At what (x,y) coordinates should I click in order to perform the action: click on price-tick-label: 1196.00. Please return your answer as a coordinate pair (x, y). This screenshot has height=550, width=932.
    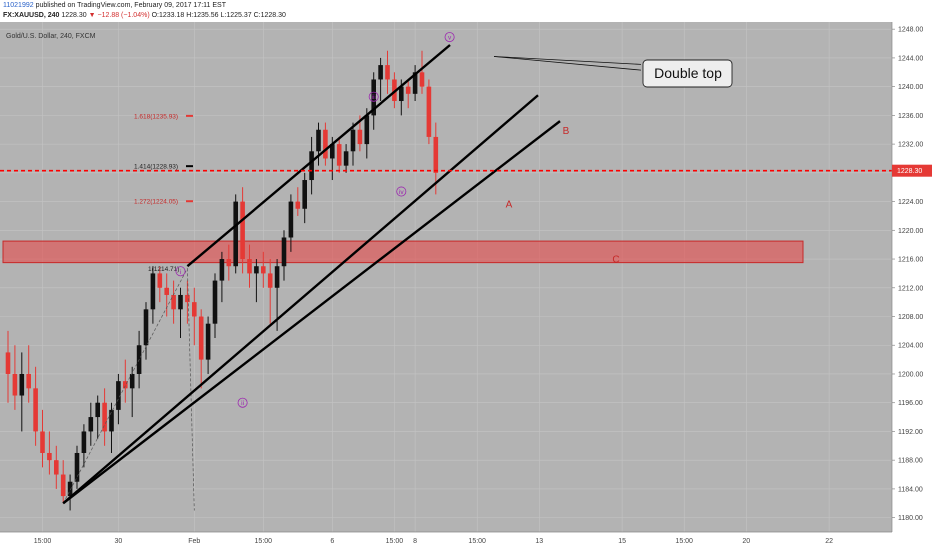
    Looking at the image, I should click on (910, 403).